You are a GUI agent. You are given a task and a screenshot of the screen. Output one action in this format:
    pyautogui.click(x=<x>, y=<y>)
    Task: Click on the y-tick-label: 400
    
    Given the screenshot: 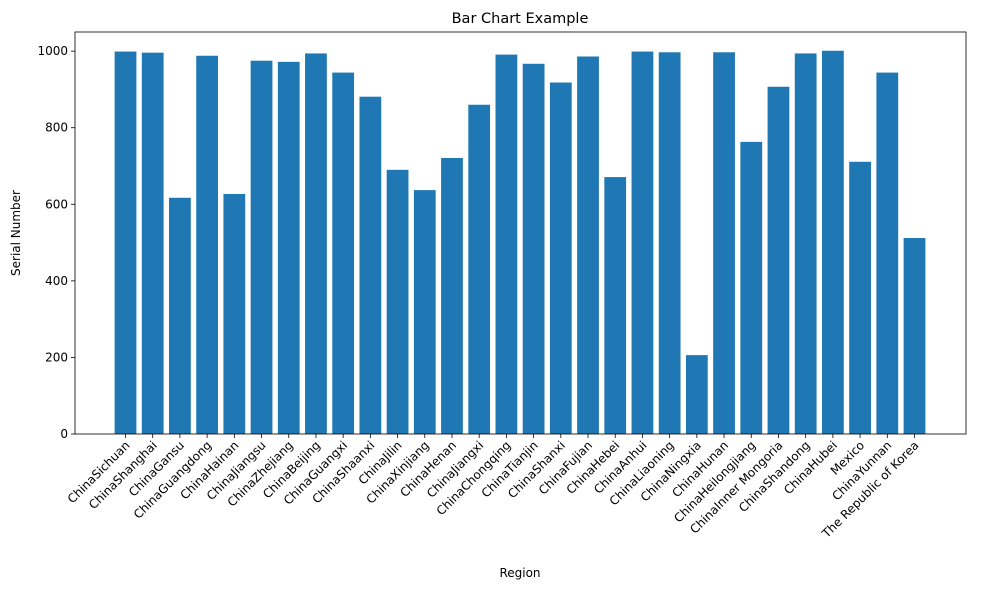 What is the action you would take?
    pyautogui.click(x=56, y=281)
    